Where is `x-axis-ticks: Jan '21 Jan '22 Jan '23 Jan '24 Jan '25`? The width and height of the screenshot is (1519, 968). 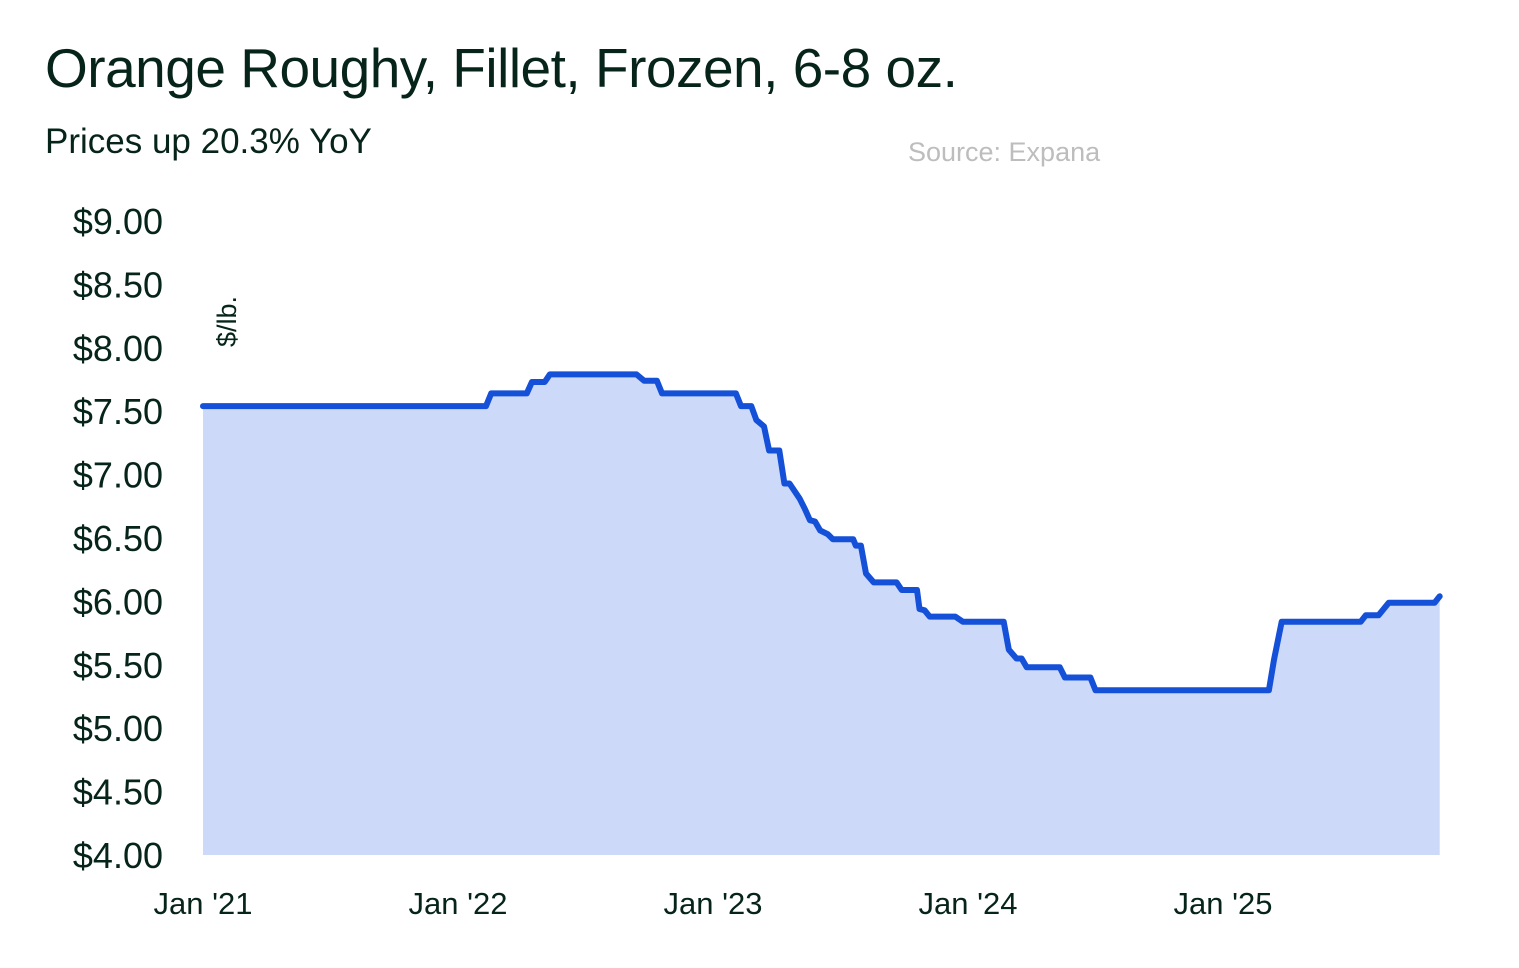 x-axis-ticks: Jan '21 Jan '22 Jan '23 Jan '24 Jan '25 is located at coordinates (713, 903).